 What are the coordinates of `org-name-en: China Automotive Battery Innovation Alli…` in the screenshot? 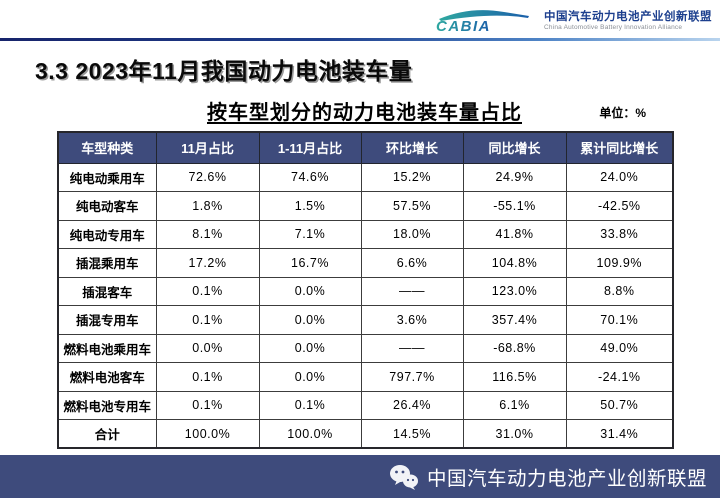 It's located at (613, 27).